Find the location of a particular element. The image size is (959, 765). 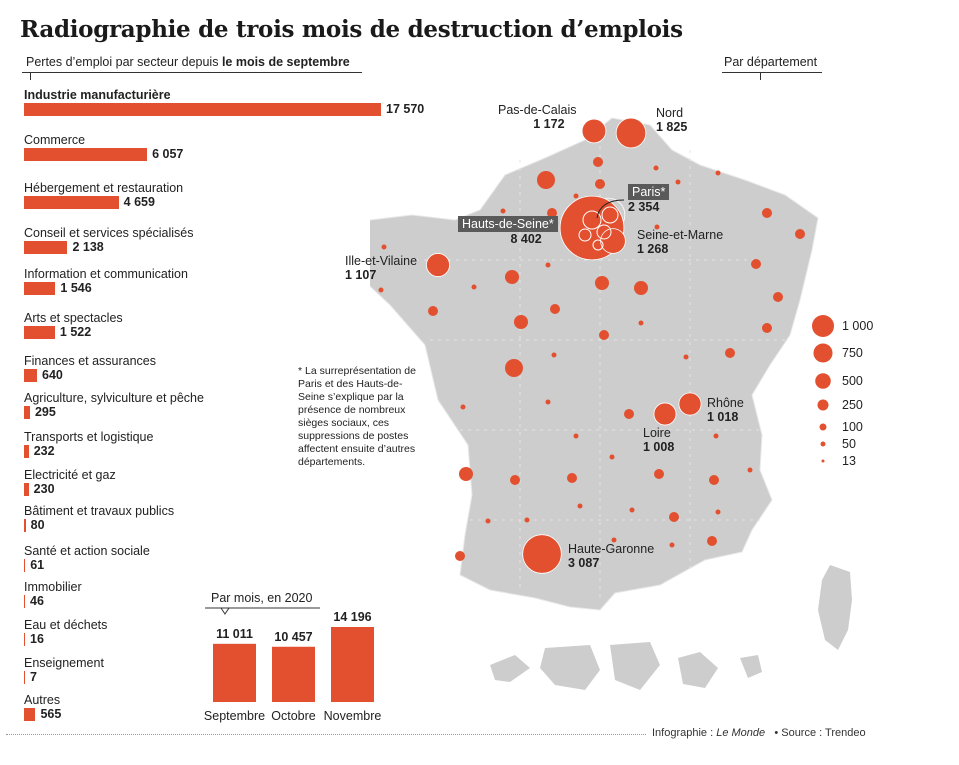

department-value: 1 008 is located at coordinates (659, 447).